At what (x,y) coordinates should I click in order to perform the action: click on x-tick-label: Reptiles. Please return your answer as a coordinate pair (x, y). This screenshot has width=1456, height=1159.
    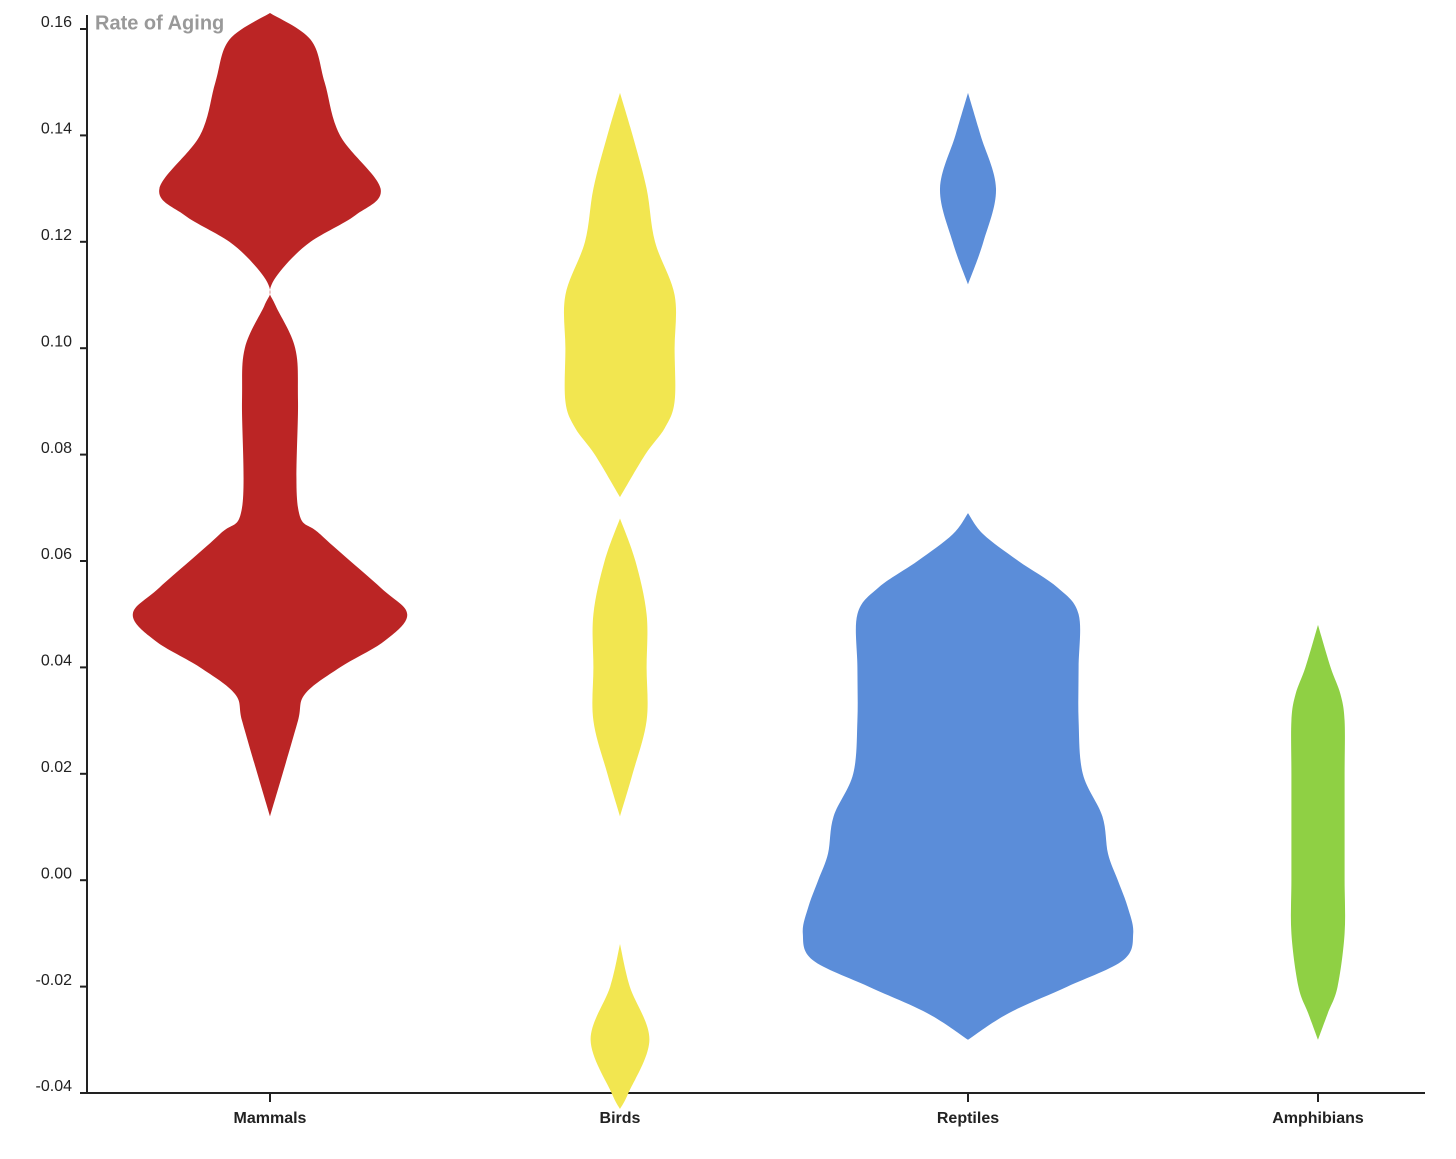
    Looking at the image, I should click on (968, 1118).